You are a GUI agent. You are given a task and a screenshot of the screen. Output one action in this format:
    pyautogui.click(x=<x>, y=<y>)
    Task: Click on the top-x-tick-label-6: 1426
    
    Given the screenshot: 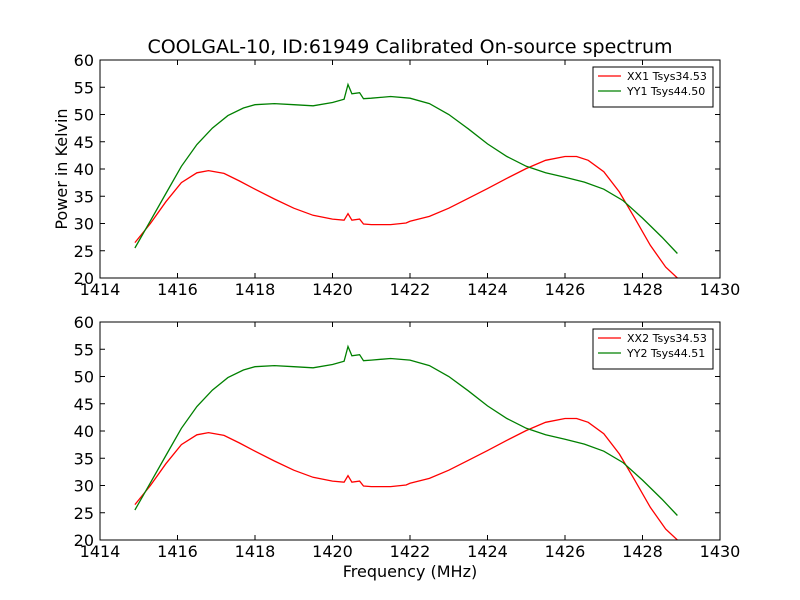 What is the action you would take?
    pyautogui.click(x=565, y=289)
    